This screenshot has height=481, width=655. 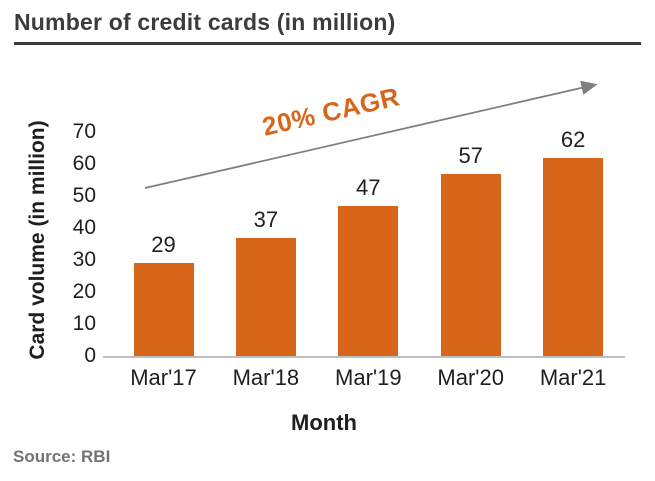 What do you see at coordinates (327, 43) in the screenshot?
I see `title-underline` at bounding box center [327, 43].